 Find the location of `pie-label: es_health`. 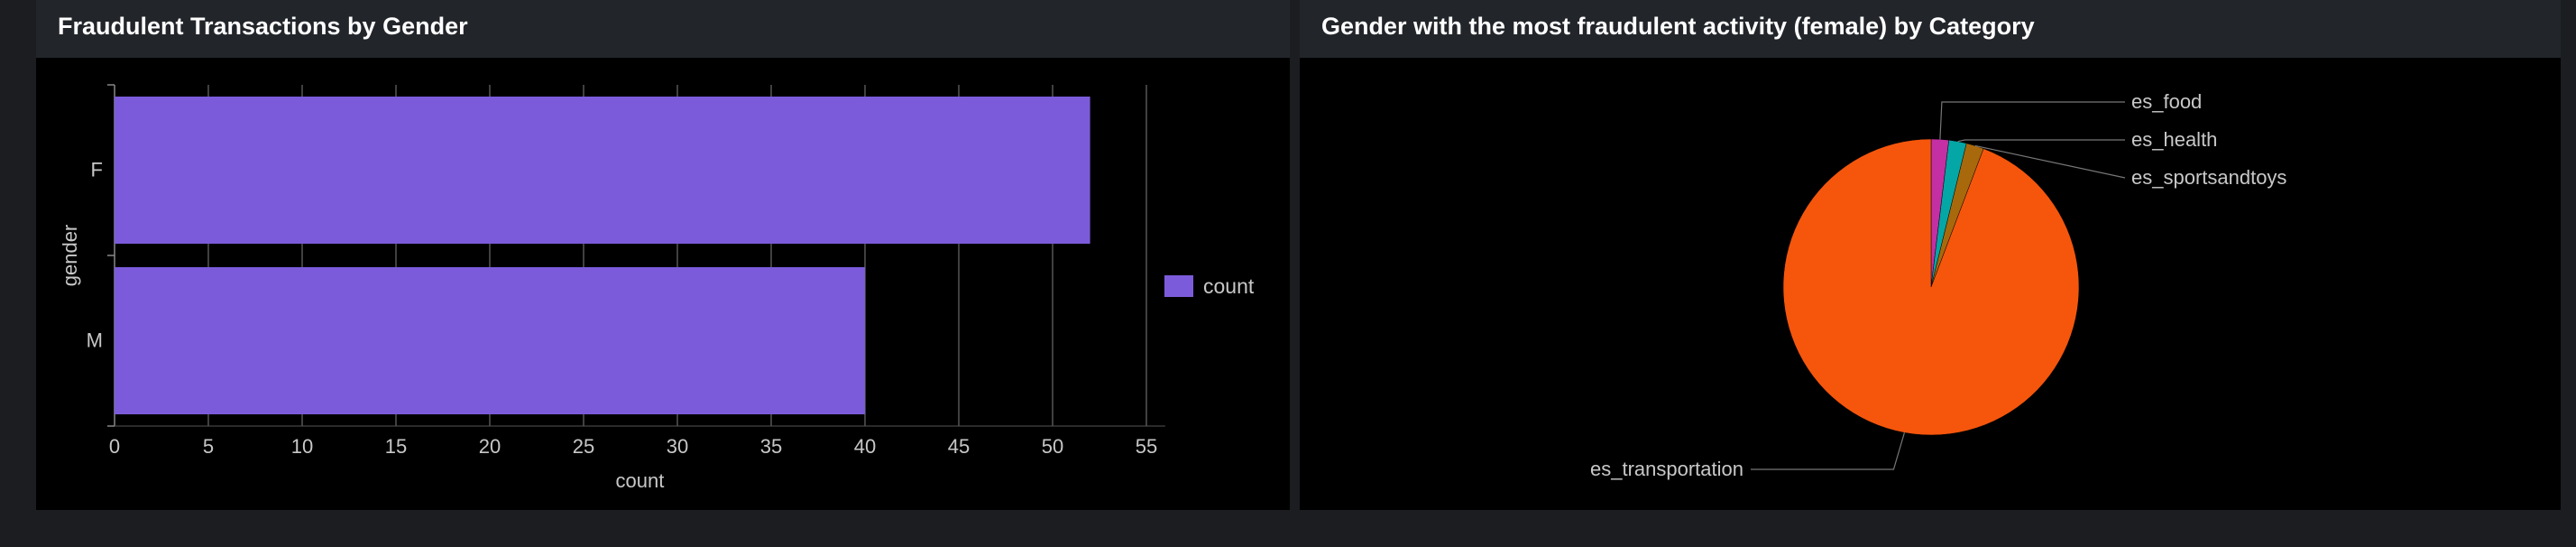

pie-label: es_health is located at coordinates (2174, 140).